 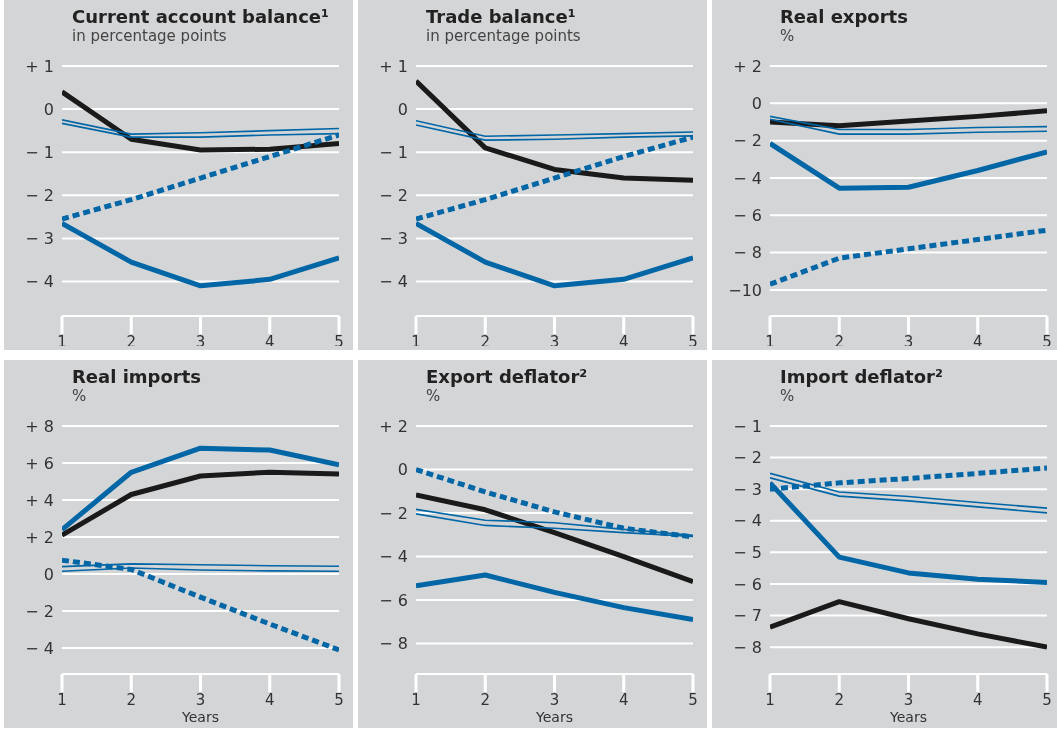 I want to click on y-tick-label: − 5, so click(x=747, y=553).